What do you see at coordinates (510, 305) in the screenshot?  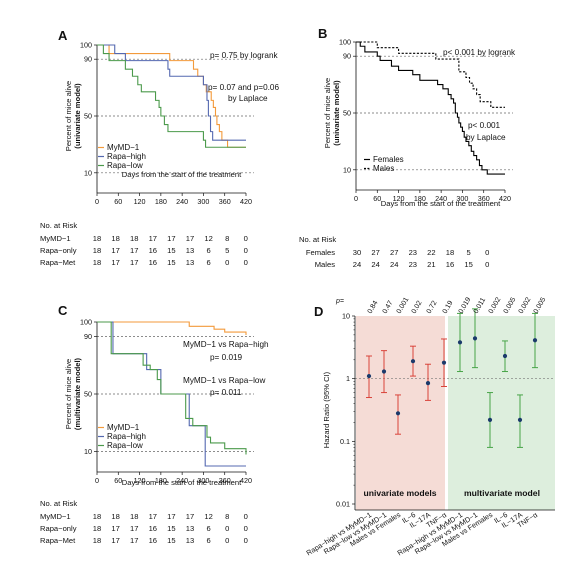 I see `p-value-label: 0.005` at bounding box center [510, 305].